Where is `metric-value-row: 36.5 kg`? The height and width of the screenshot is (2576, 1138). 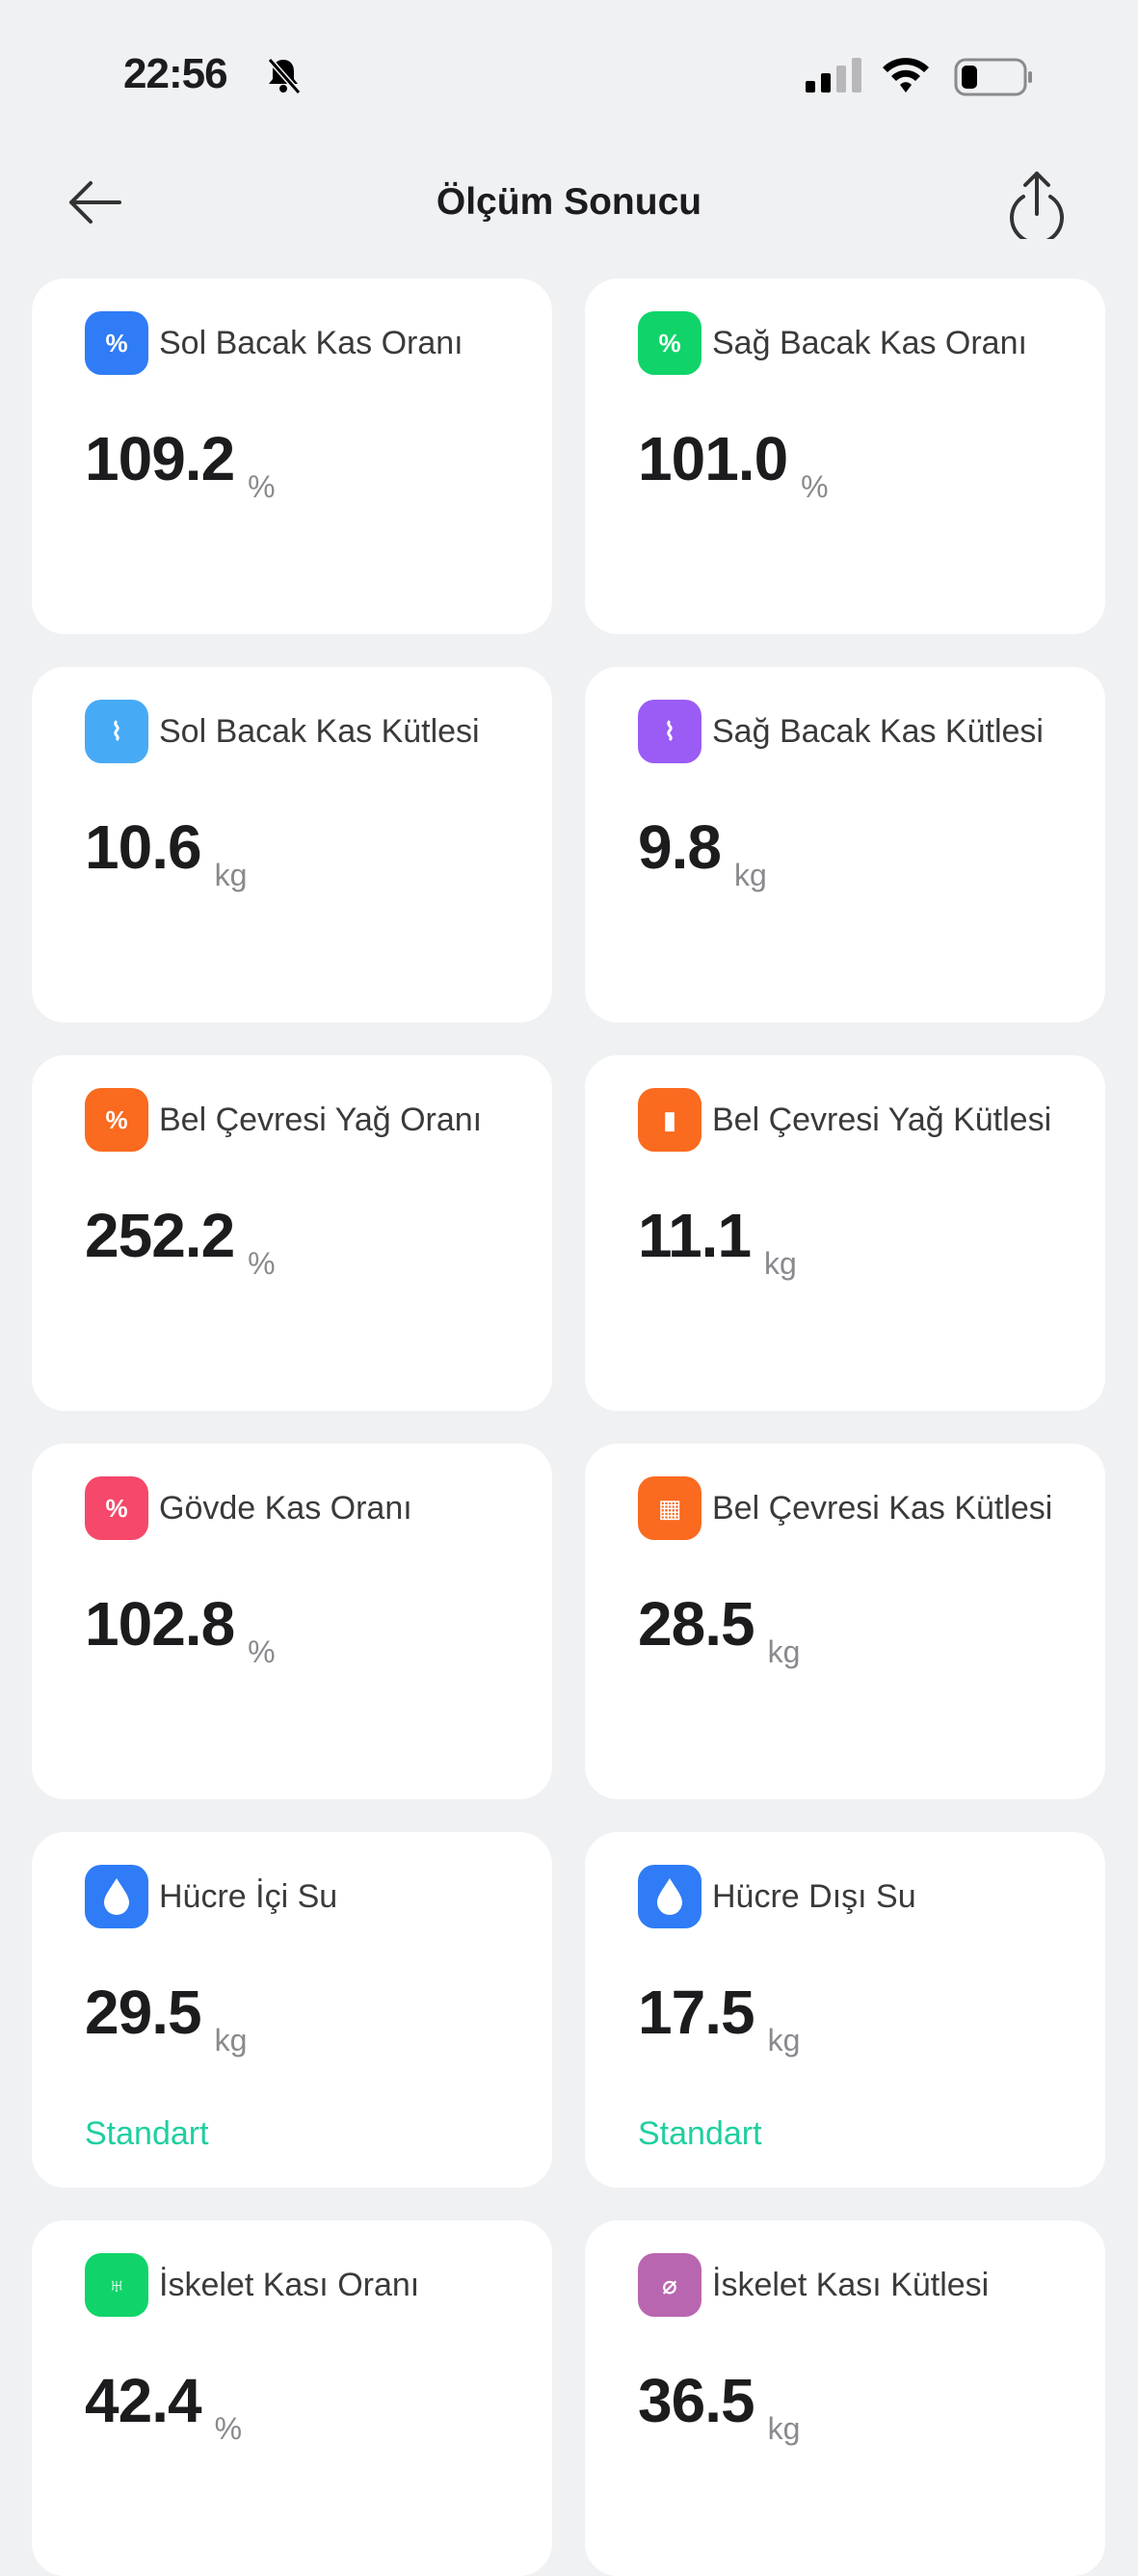 metric-value-row: 36.5 kg is located at coordinates (719, 2405).